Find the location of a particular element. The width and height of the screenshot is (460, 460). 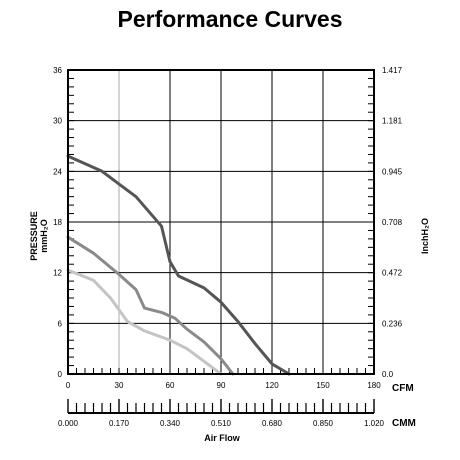

y-tick-label-left: 36 is located at coordinates (57, 70).